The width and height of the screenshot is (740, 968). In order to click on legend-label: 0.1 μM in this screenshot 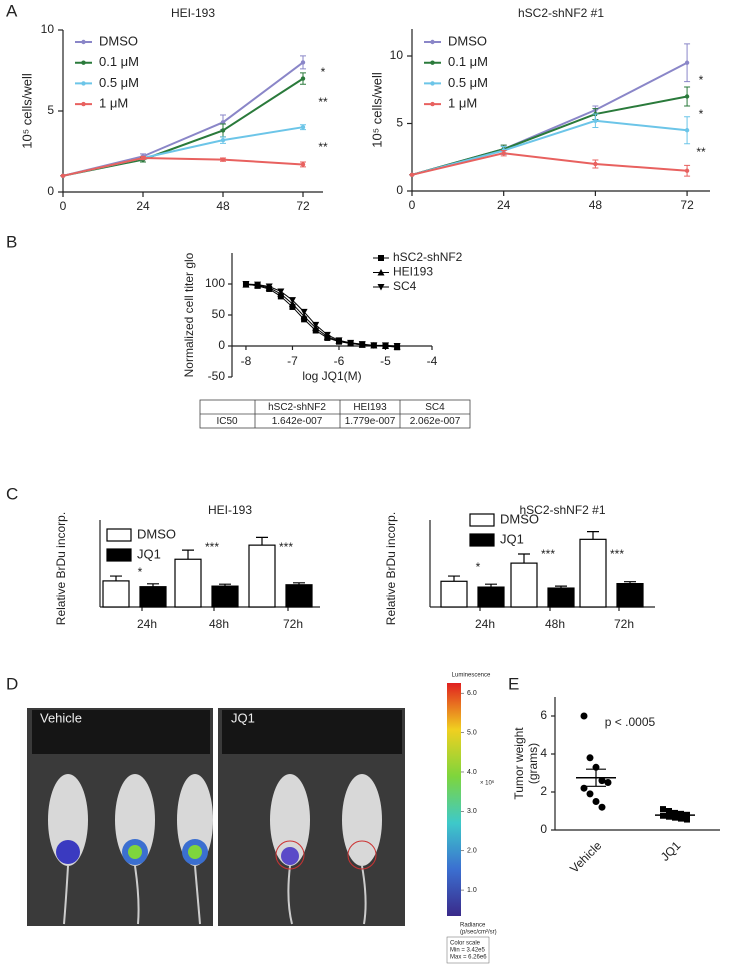, I will do `click(119, 61)`.